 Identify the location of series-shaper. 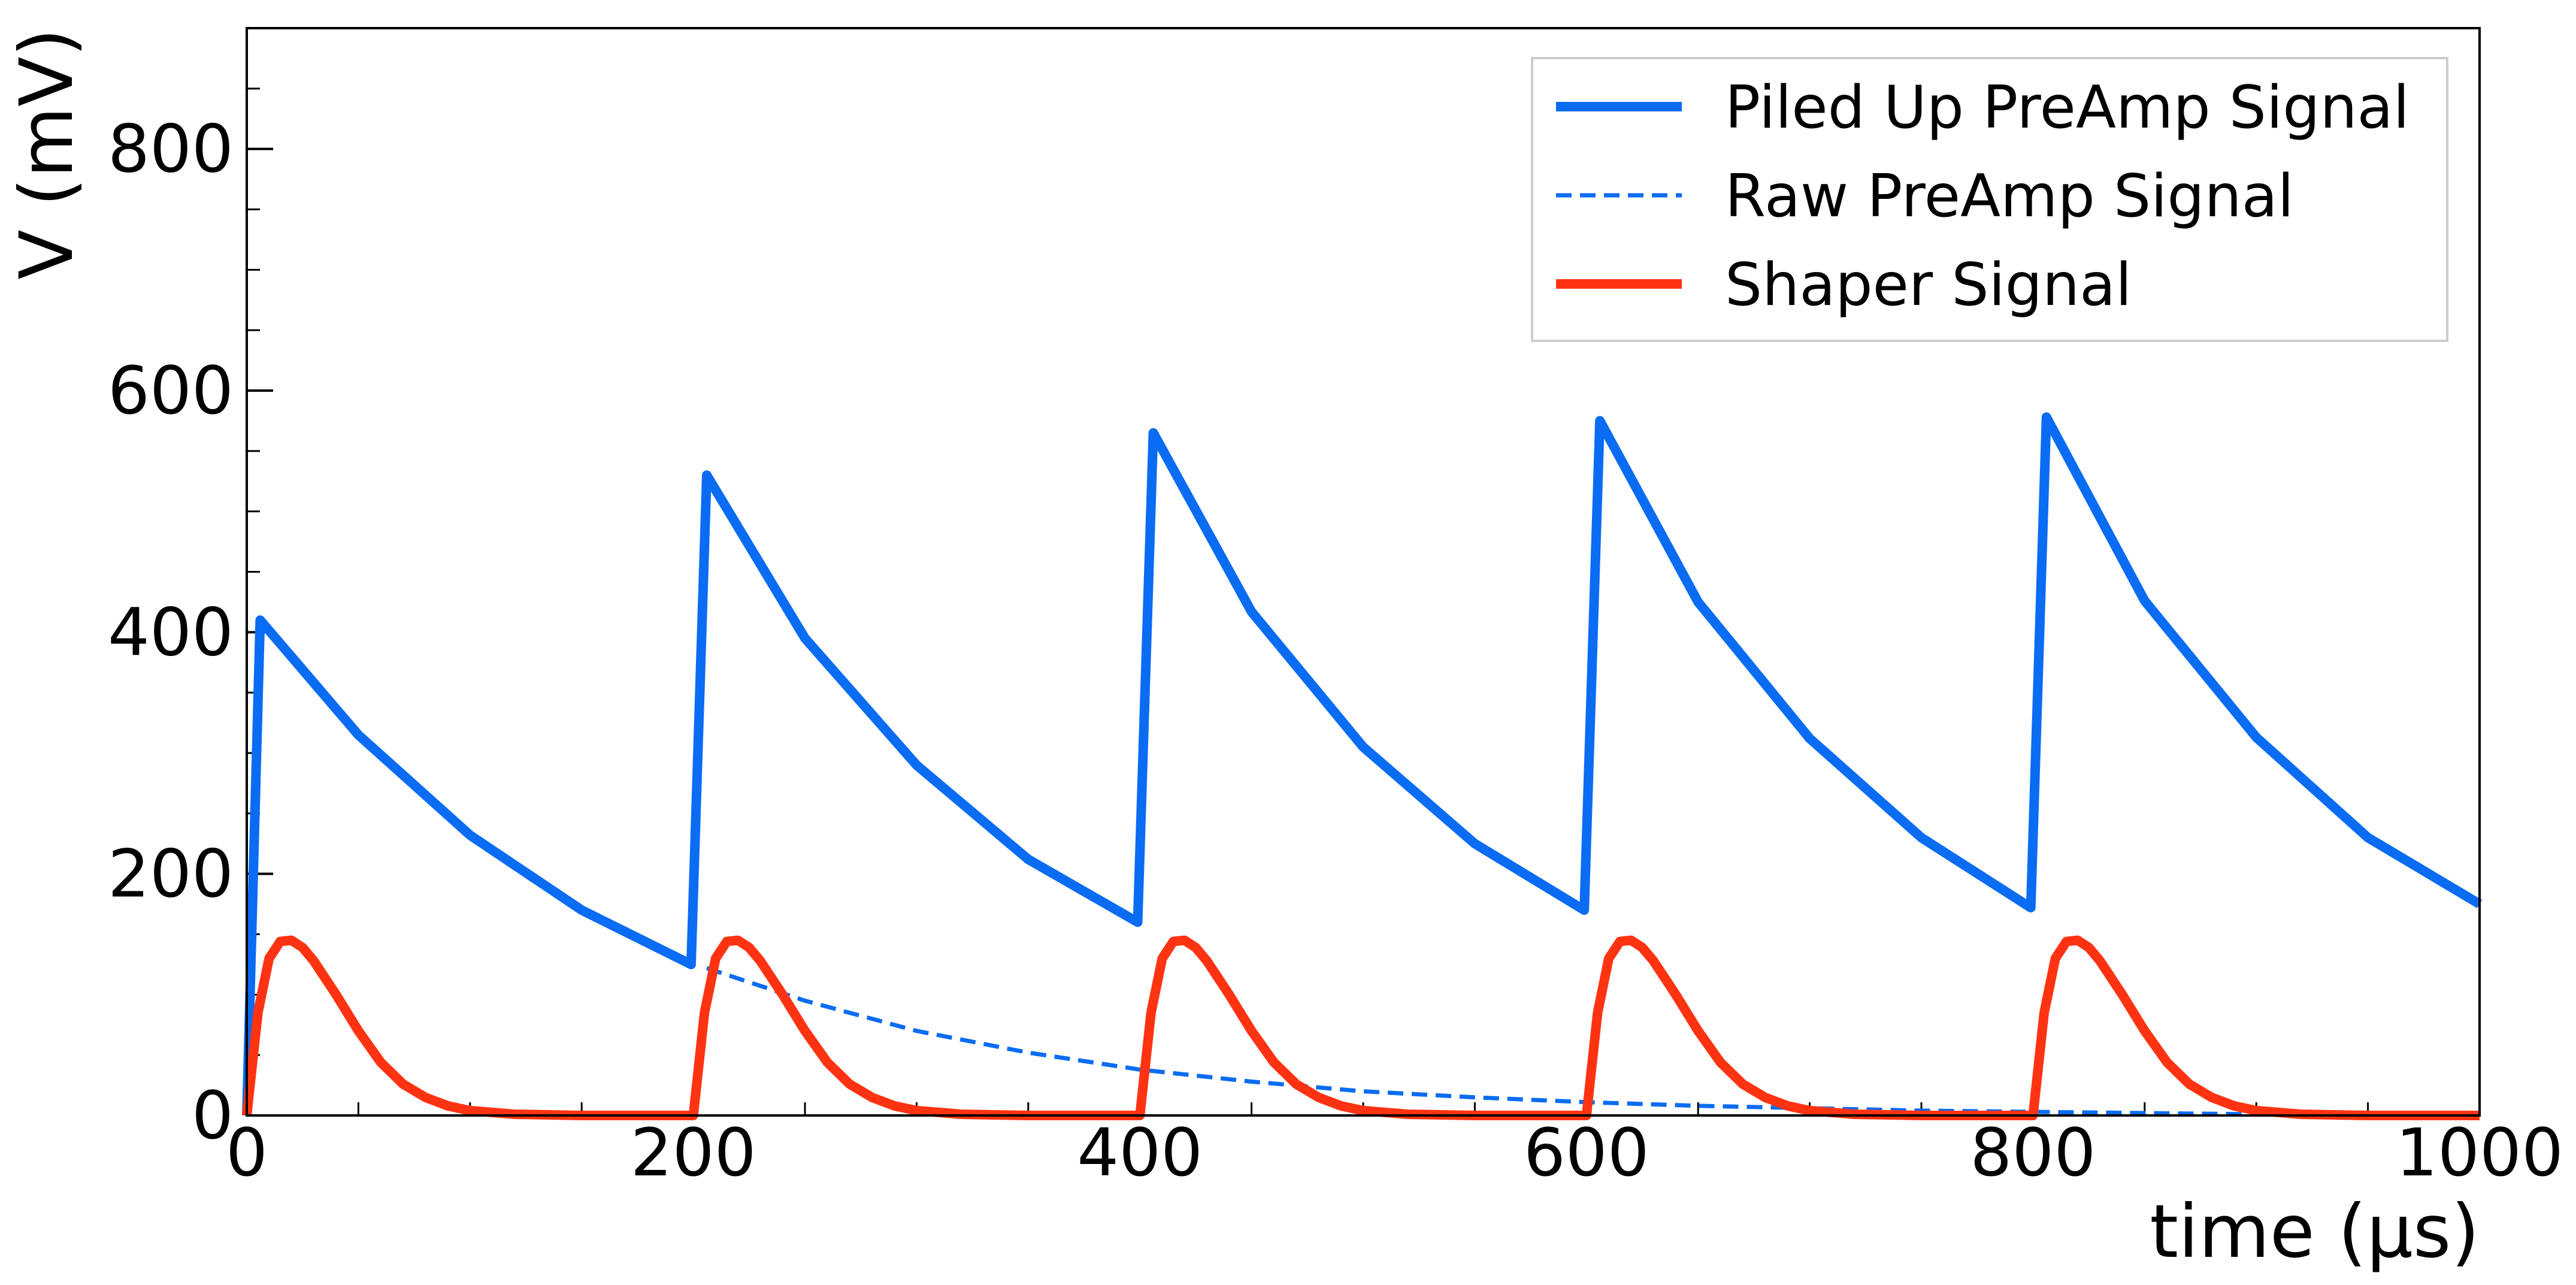
(1361, 1028).